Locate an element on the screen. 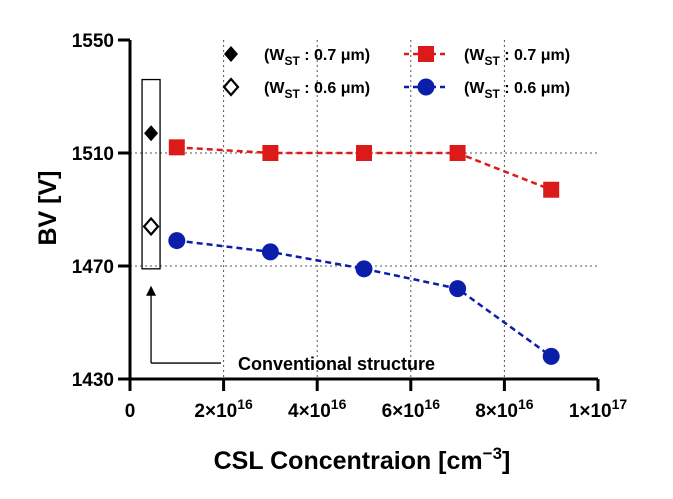 The image size is (673, 499). annotation-arrowhead is located at coordinates (151, 290).